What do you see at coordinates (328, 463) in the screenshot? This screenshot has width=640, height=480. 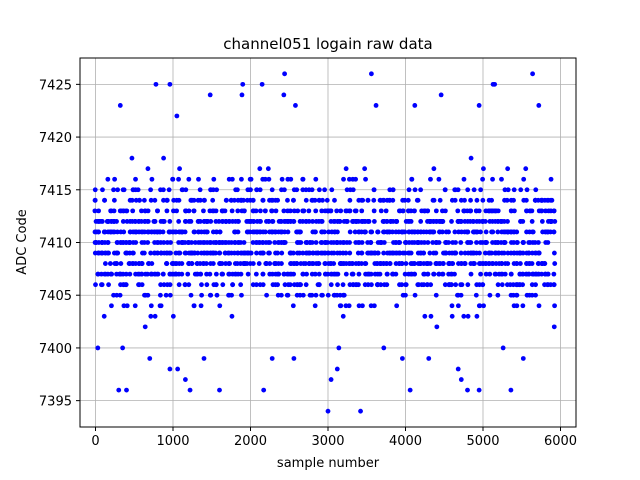 I see `x-axis-title: sample number` at bounding box center [328, 463].